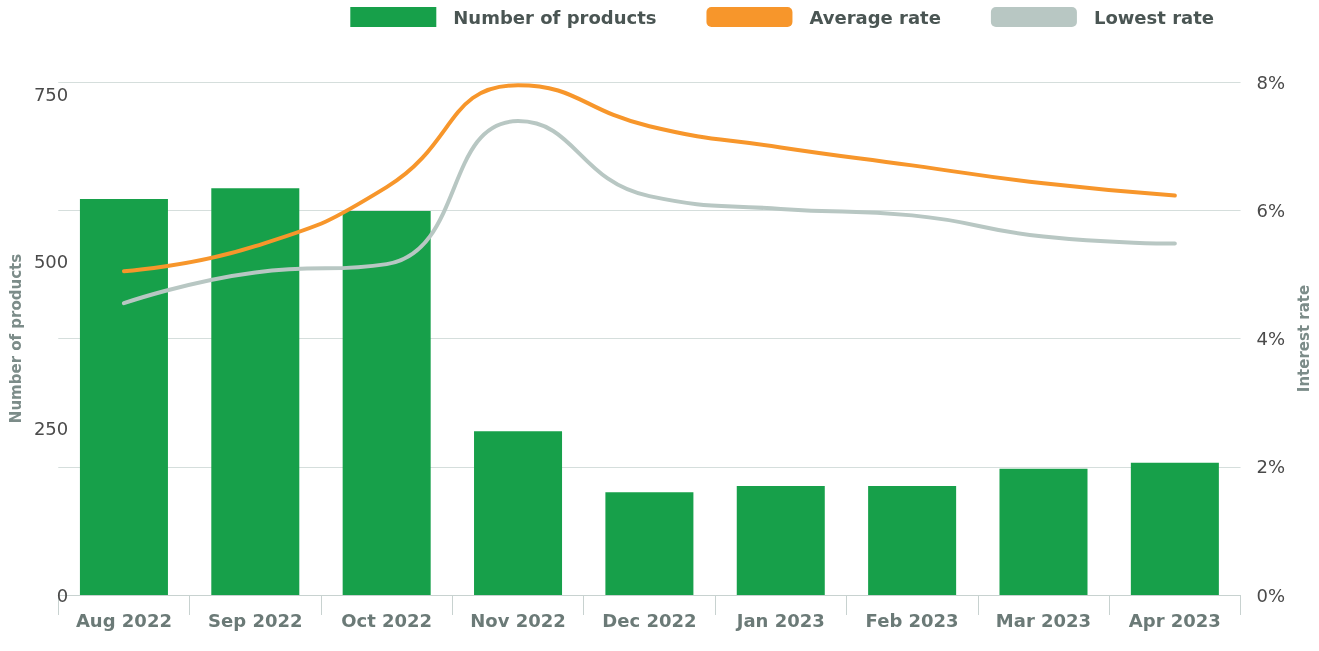  Describe the element at coordinates (1303, 338) in the screenshot. I see `y2-axis-title: Interest rate` at that location.